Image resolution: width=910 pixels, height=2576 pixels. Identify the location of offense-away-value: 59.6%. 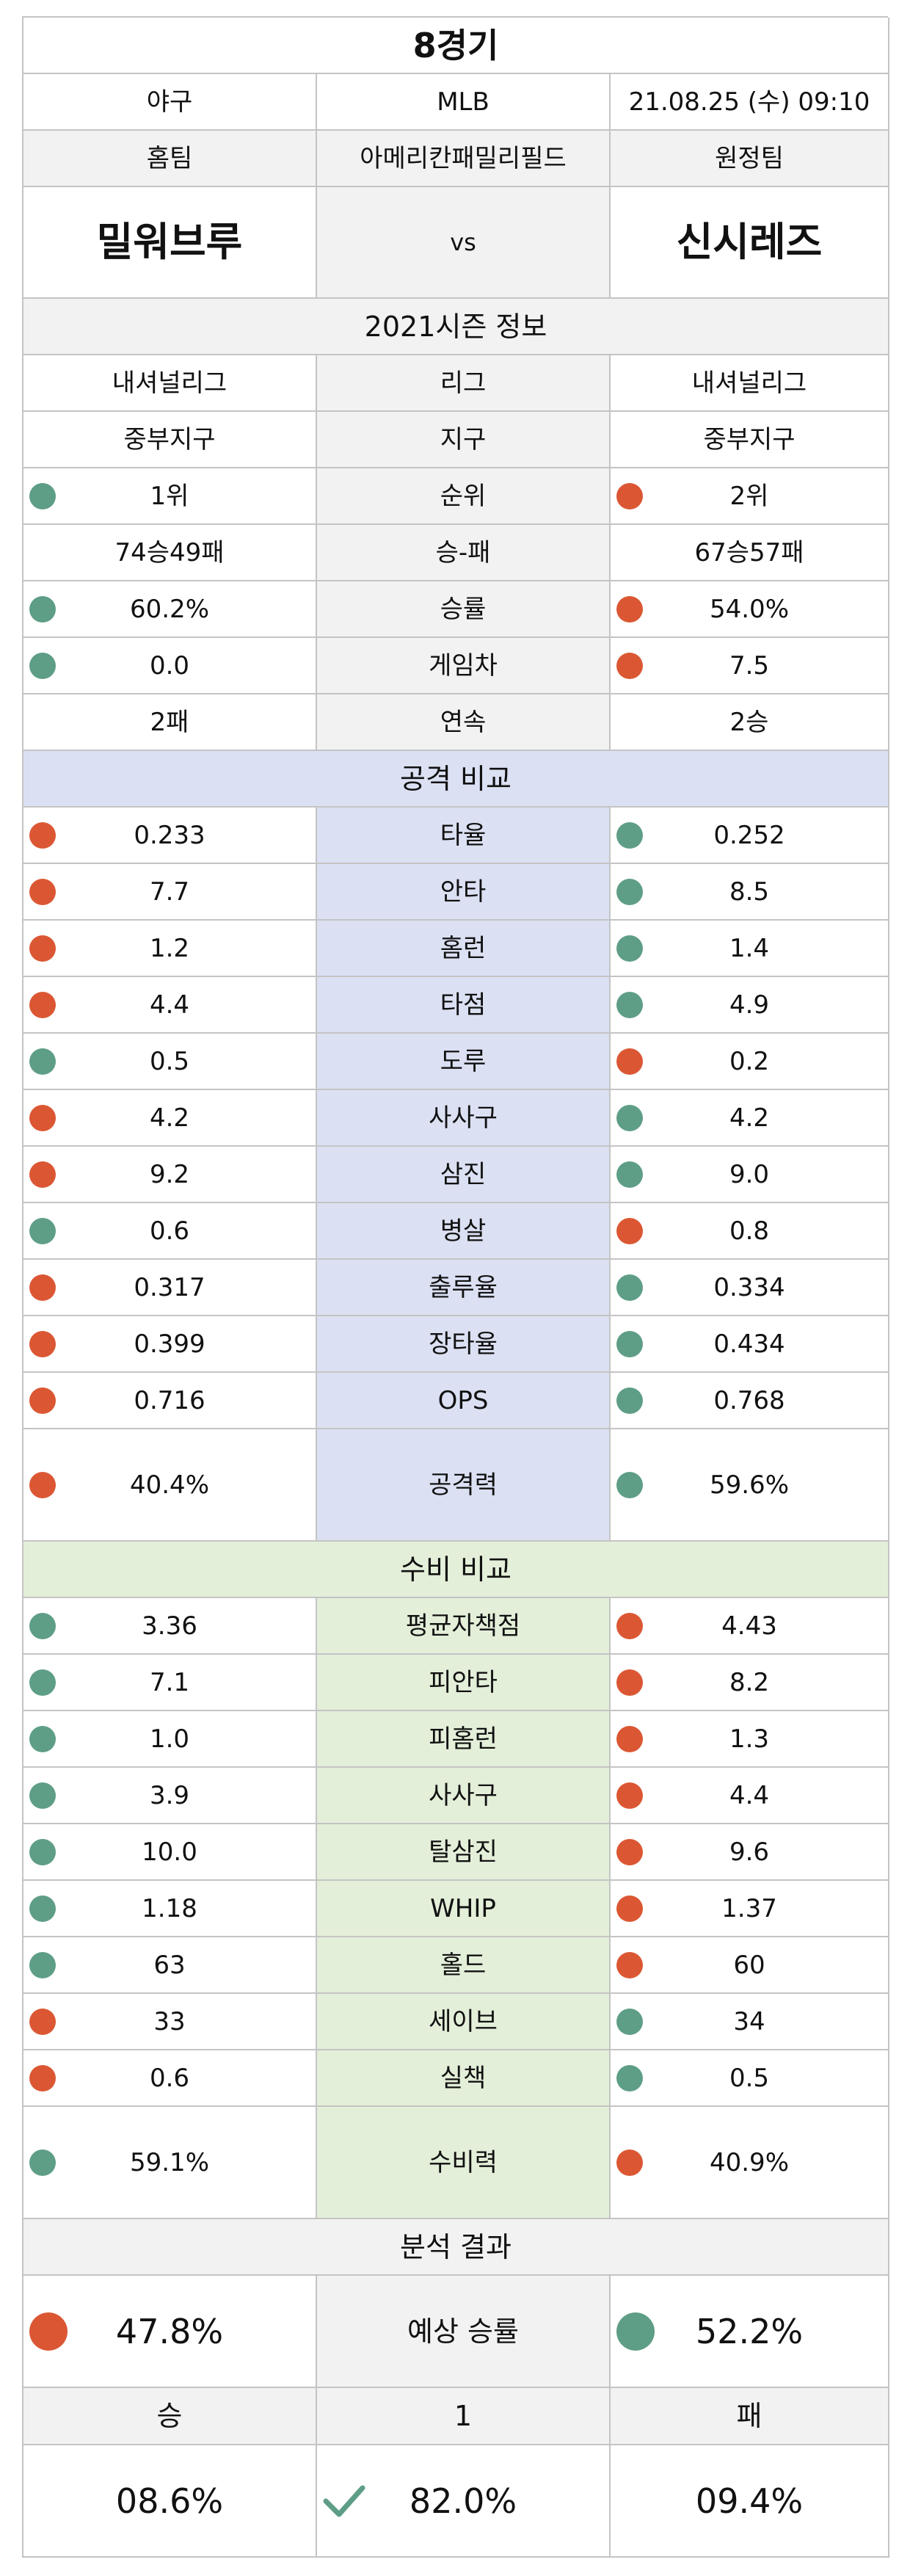
(749, 1485).